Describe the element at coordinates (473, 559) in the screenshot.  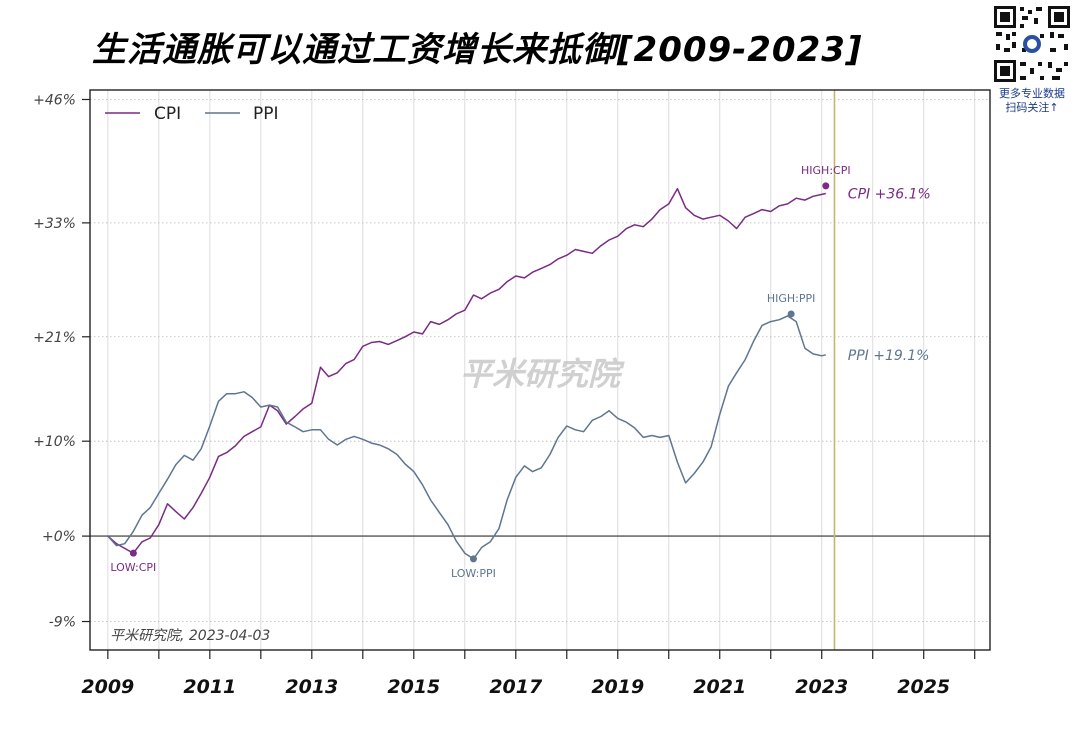
I see `low-marker-ppi` at that location.